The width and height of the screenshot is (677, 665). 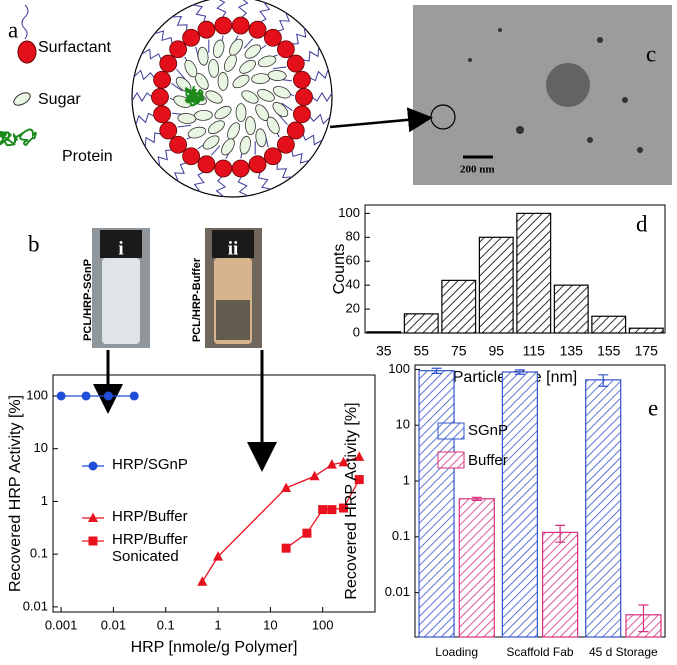 What do you see at coordinates (93, 517) in the screenshot?
I see `legend-marker` at bounding box center [93, 517].